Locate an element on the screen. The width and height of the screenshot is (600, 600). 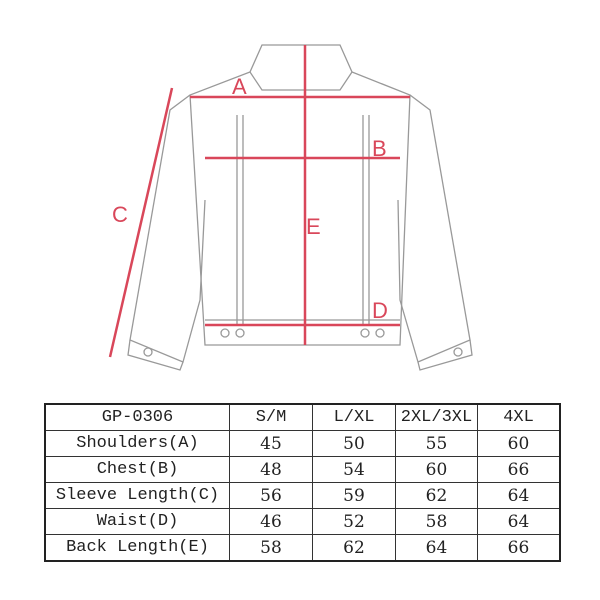
header-cell: 4XL is located at coordinates (519, 417).